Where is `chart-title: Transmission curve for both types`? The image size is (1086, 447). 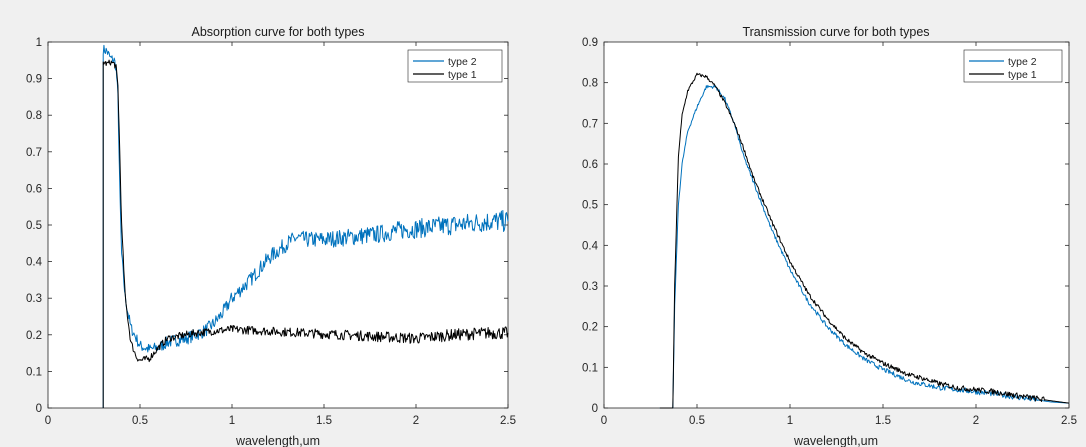
chart-title: Transmission curve for both types is located at coordinates (835, 32).